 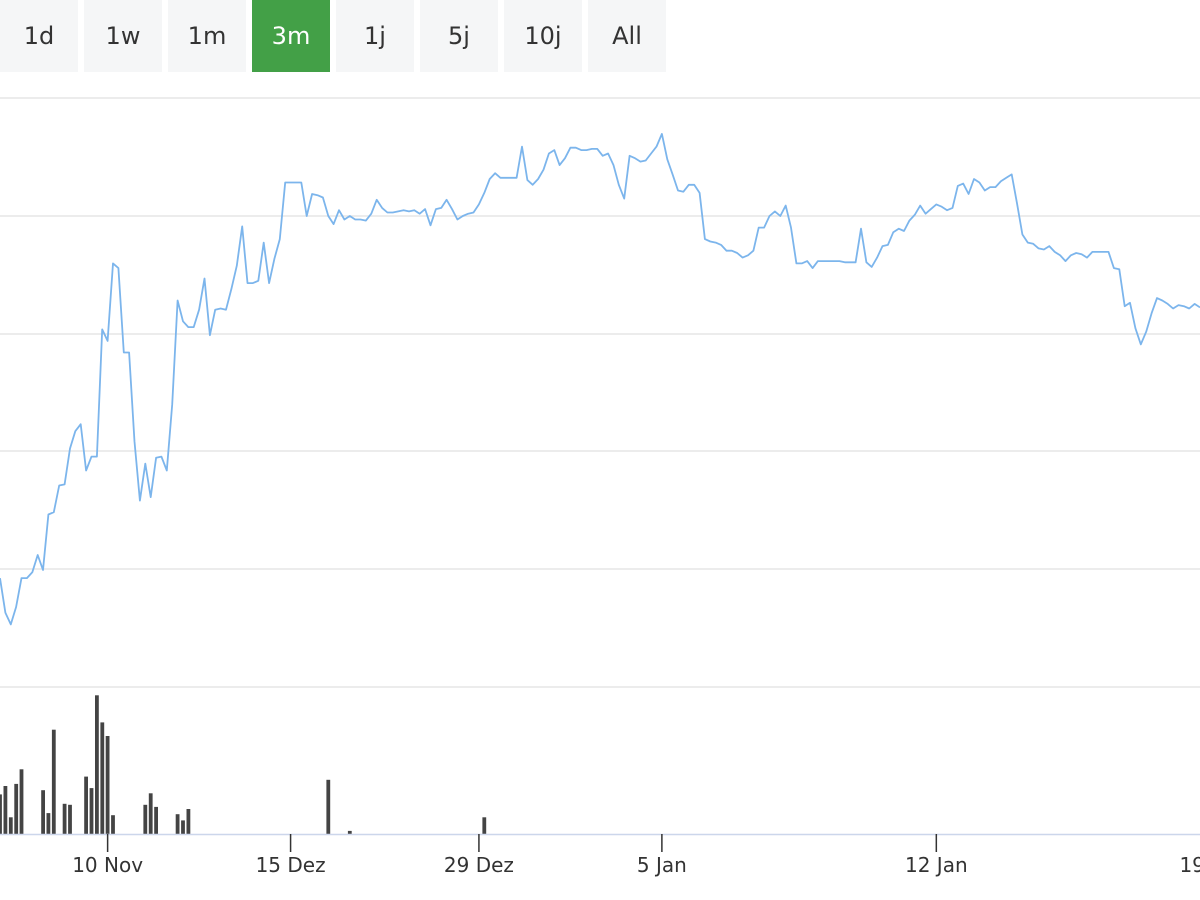 I want to click on x-tick-label: 10 Nov, so click(x=107, y=865).